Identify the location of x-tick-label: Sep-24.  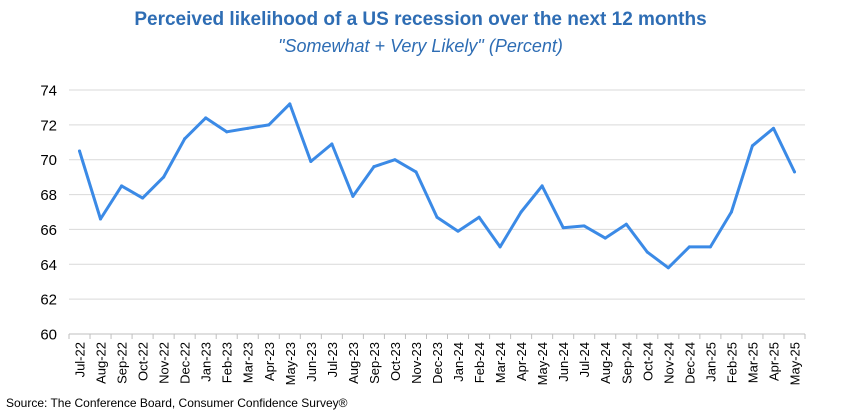
(626, 363).